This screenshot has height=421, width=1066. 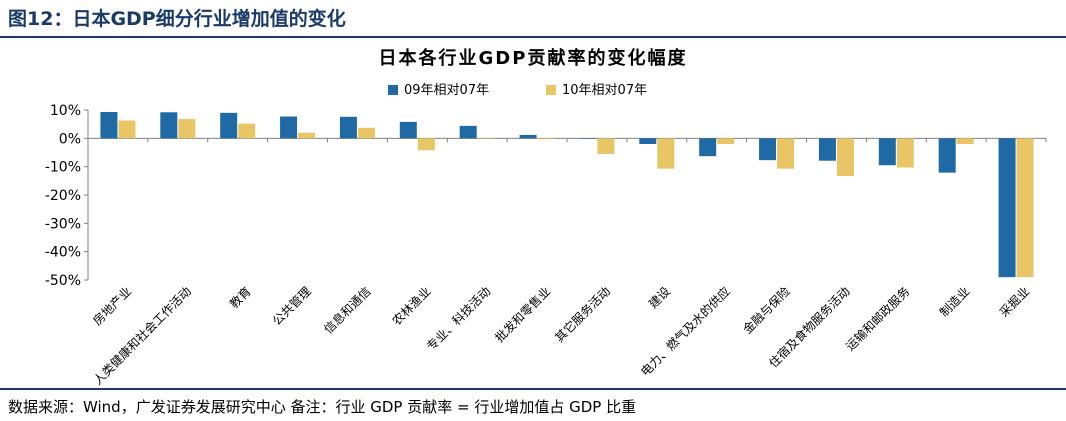 What do you see at coordinates (458, 319) in the screenshot?
I see `x-tick-label: 专业、科技活动` at bounding box center [458, 319].